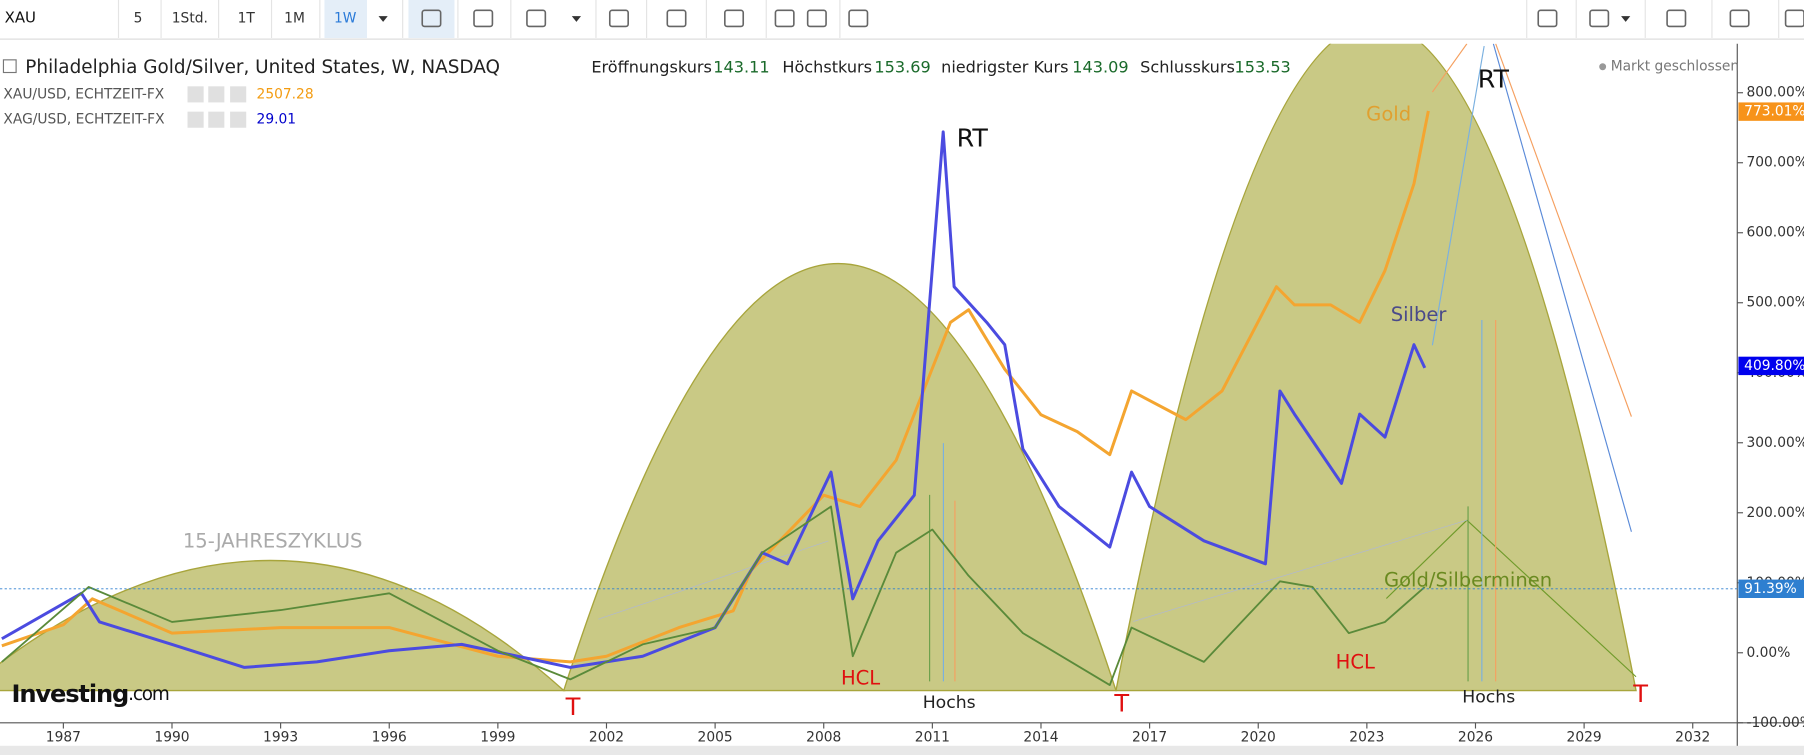 The height and width of the screenshot is (755, 1804). What do you see at coordinates (1775, 303) in the screenshot?
I see `y-tick-label: 500.00%` at bounding box center [1775, 303].